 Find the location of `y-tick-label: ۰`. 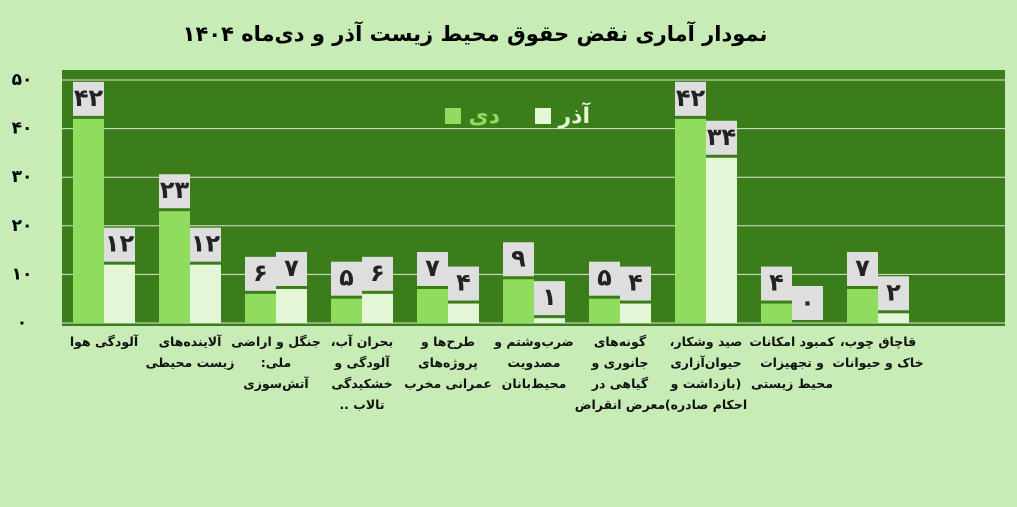

y-tick-label: ۰ is located at coordinates (22, 323).